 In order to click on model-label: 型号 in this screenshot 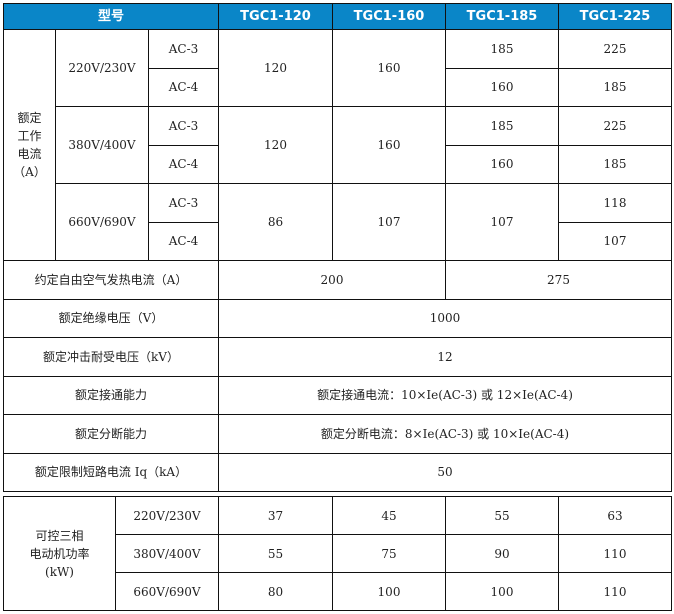, I will do `click(111, 16)`.